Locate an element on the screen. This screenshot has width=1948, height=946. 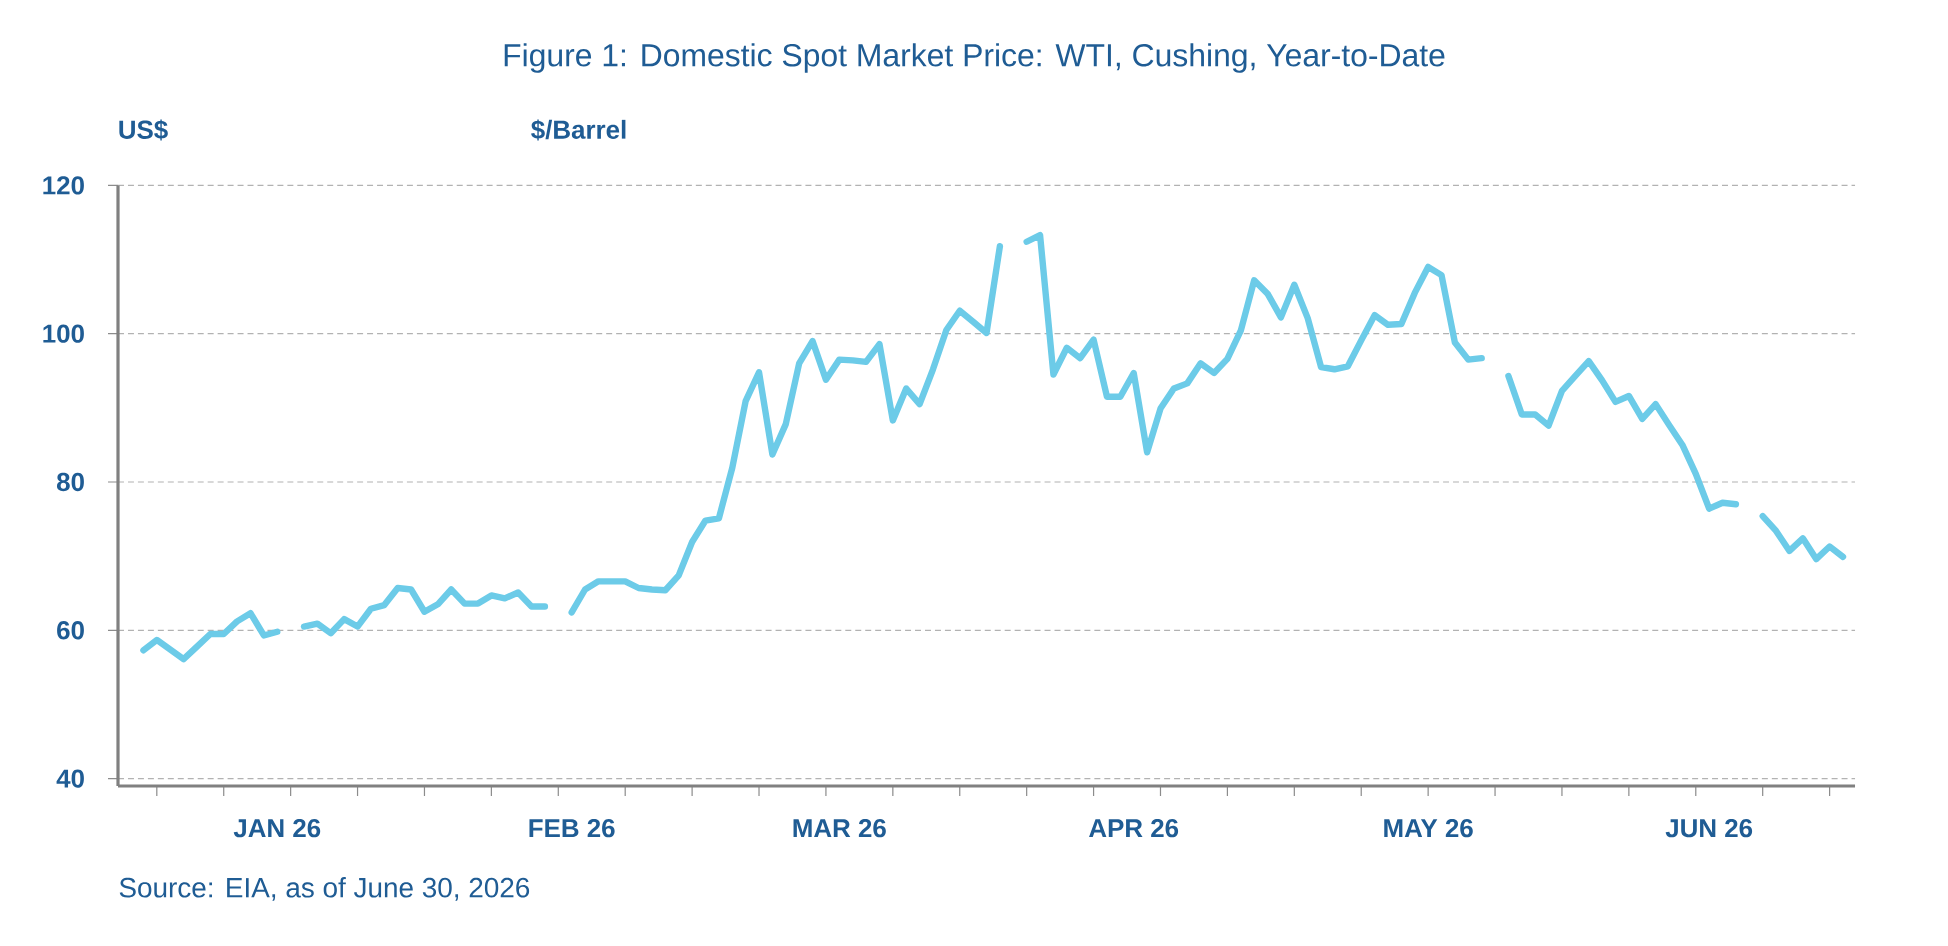
x-tick-label: MAY 26 is located at coordinates (1428, 828).